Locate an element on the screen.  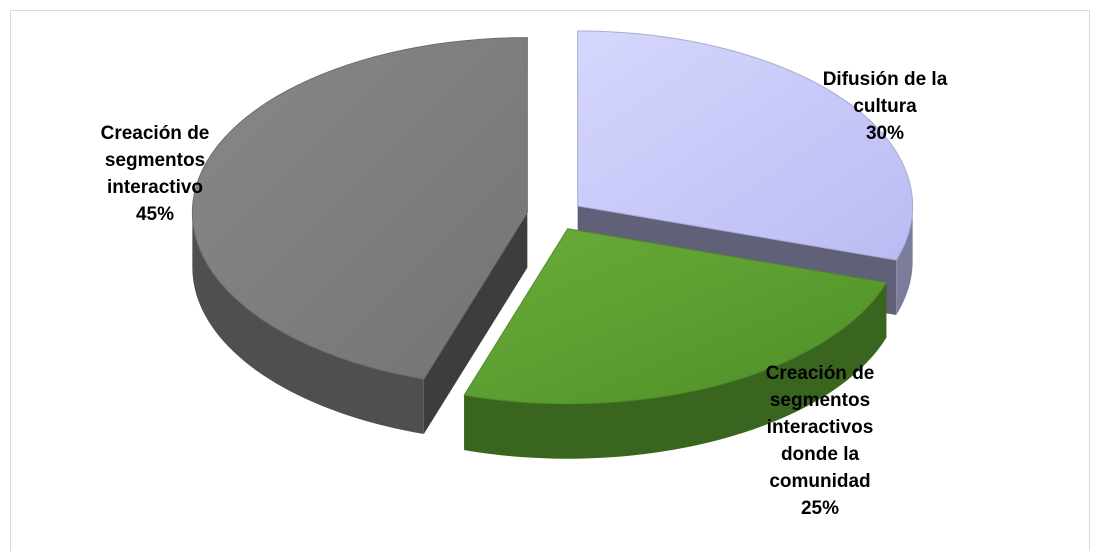
slice-percent: 25% is located at coordinates (820, 508).